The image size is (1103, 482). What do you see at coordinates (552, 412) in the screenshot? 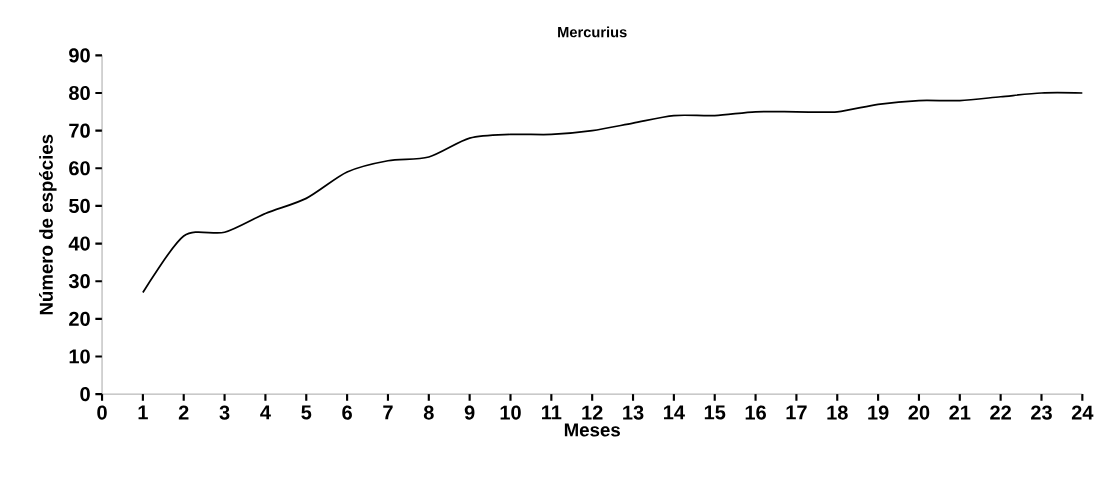
I see `x-tick-label: 11` at bounding box center [552, 412].